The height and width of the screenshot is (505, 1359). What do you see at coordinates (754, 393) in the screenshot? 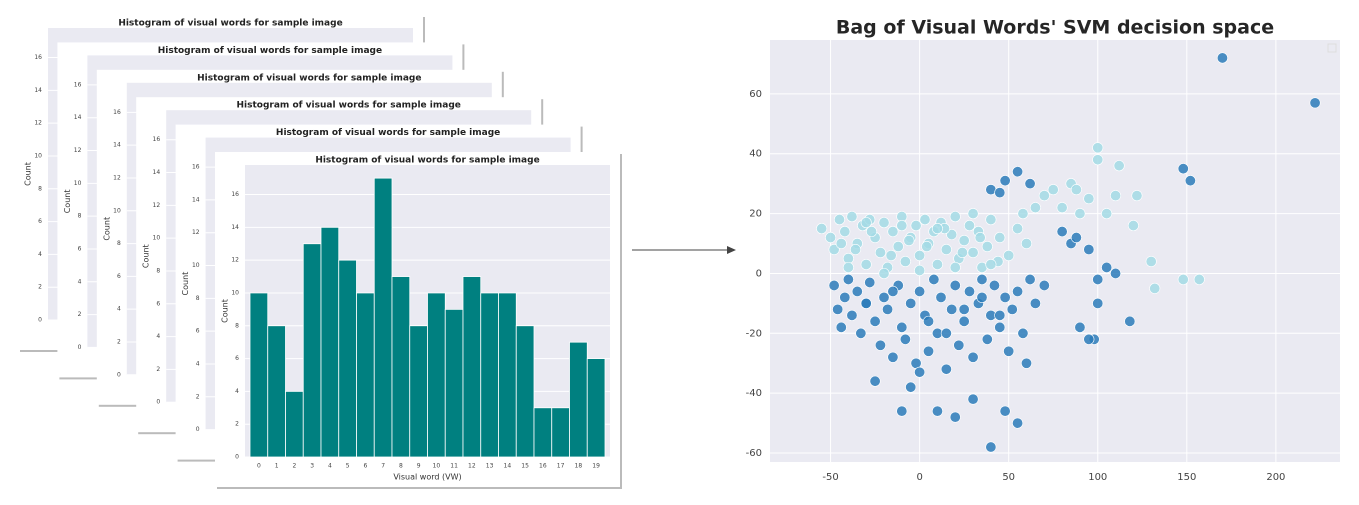
I see `y-tick-label: -40` at bounding box center [754, 393].